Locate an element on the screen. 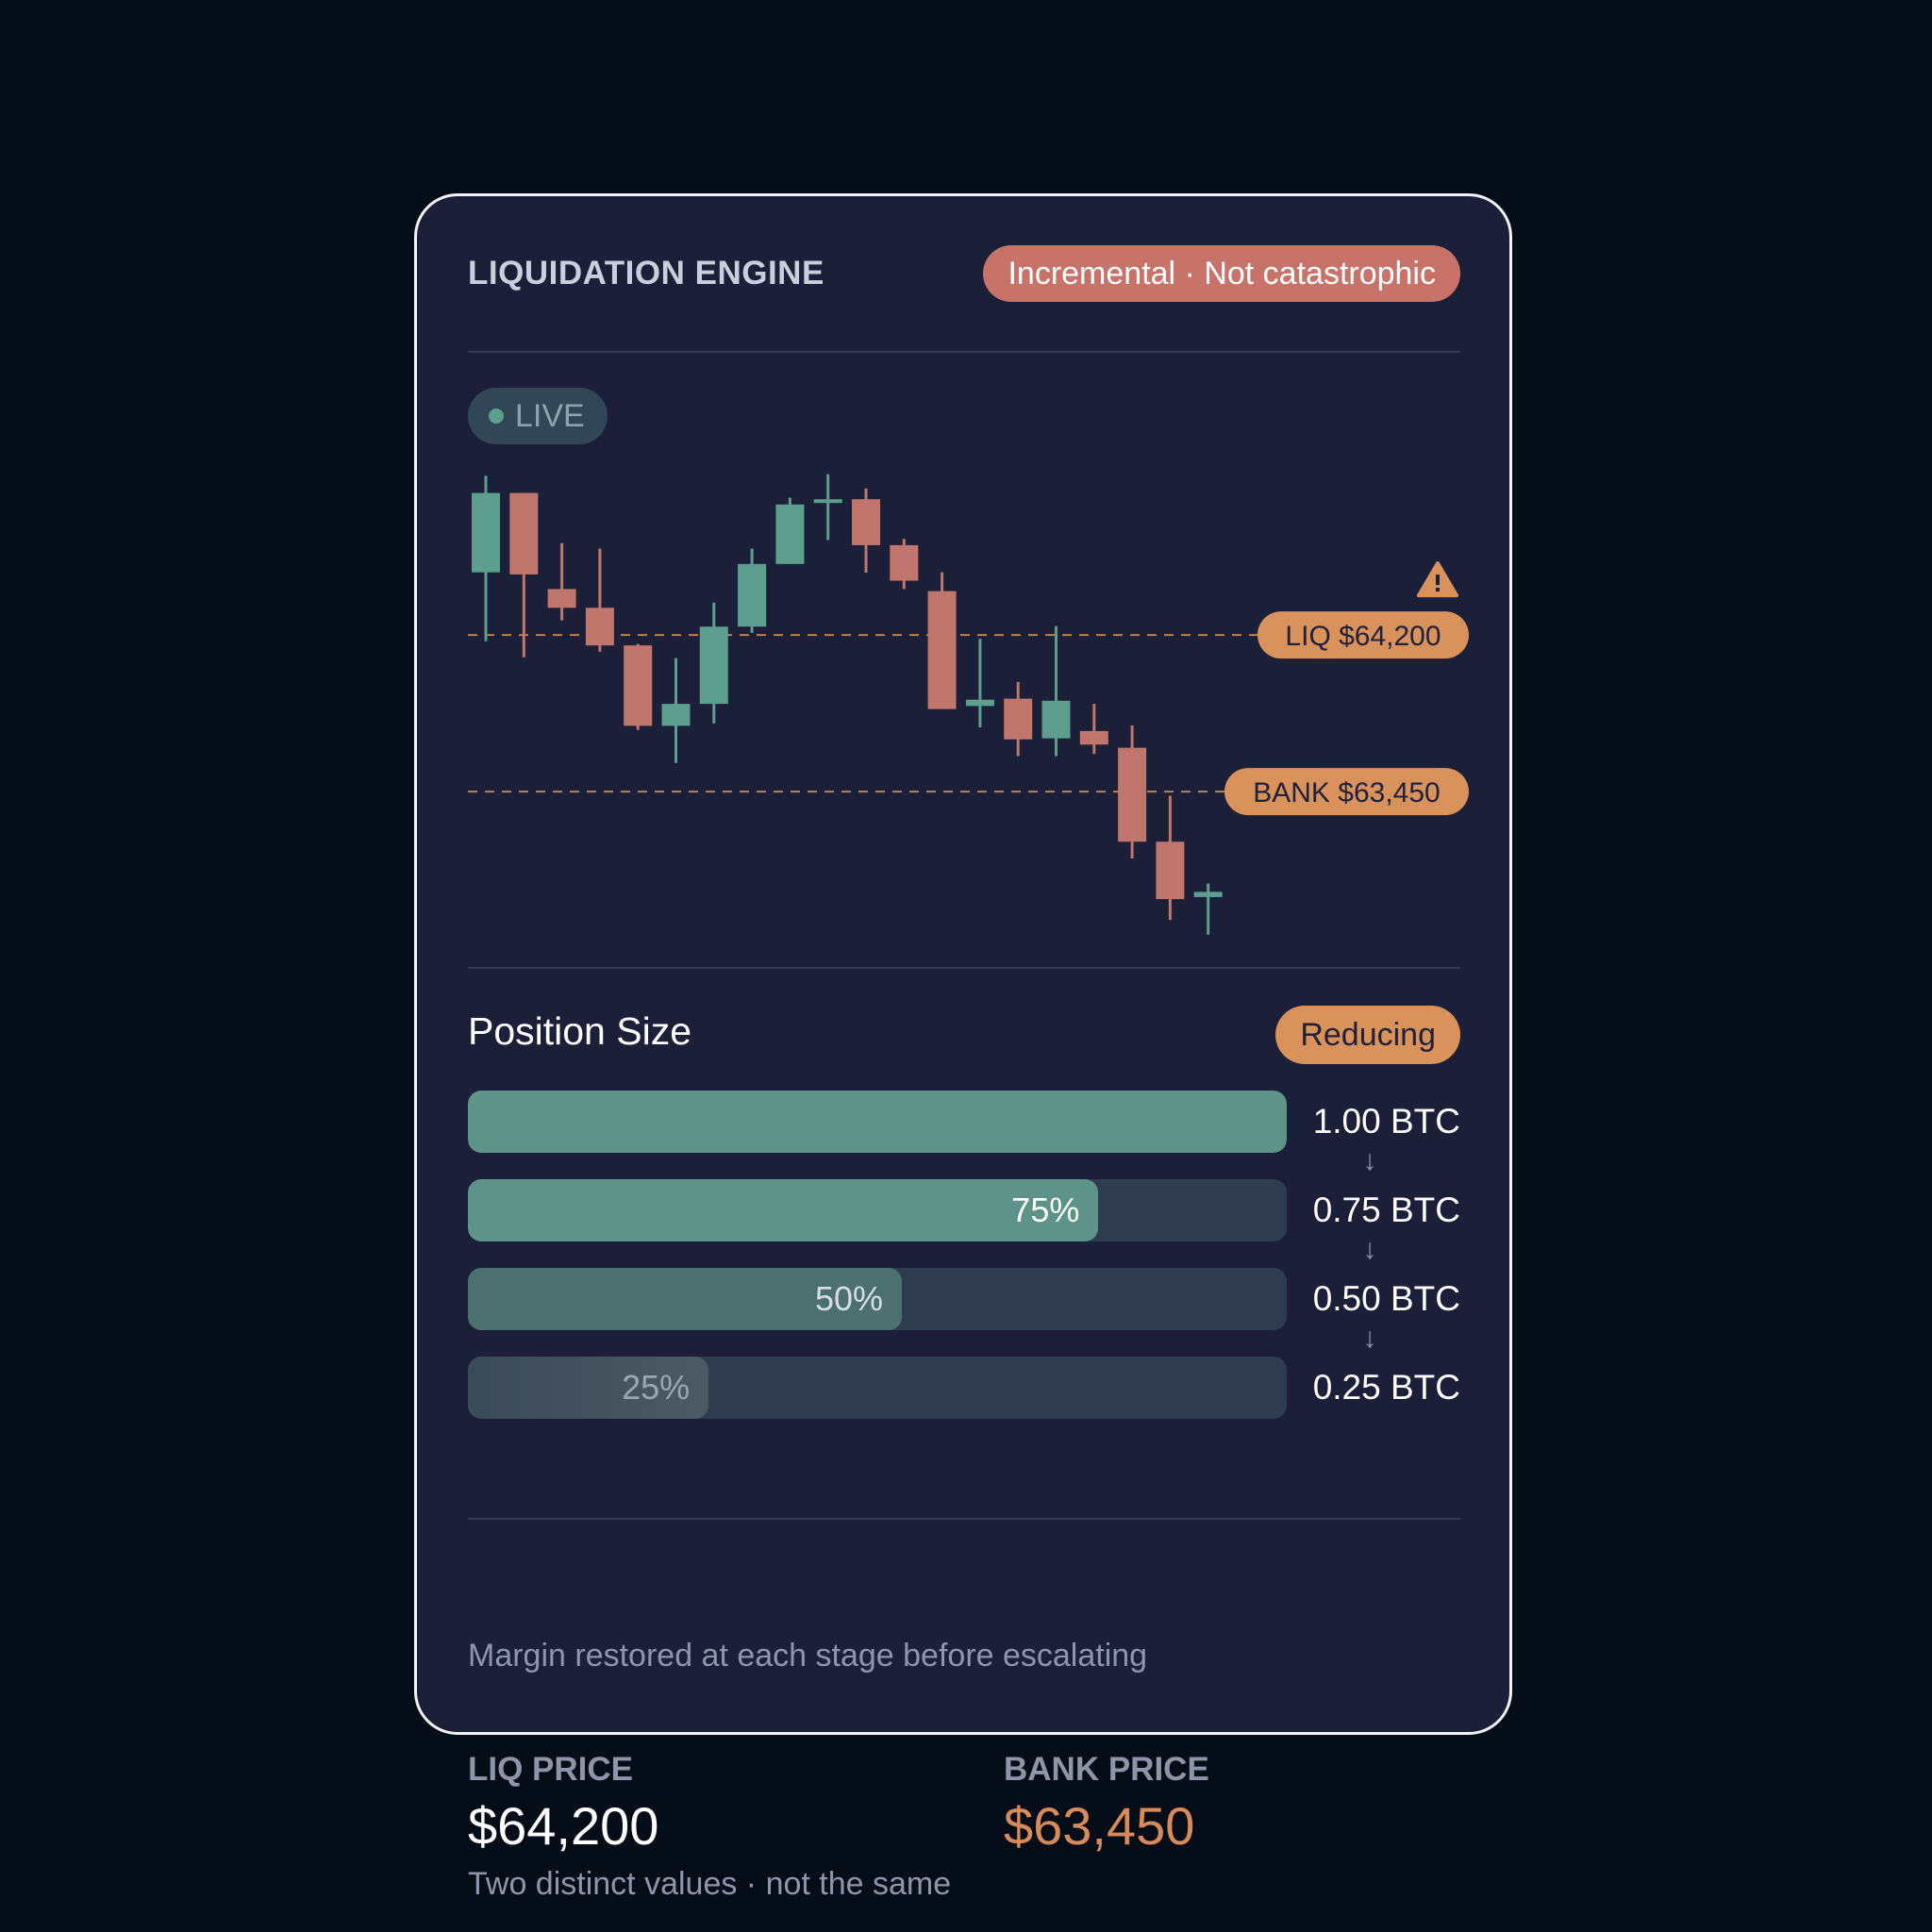 The width and height of the screenshot is (1932, 1932). stage-bar-3: 50% is located at coordinates (877, 1299).